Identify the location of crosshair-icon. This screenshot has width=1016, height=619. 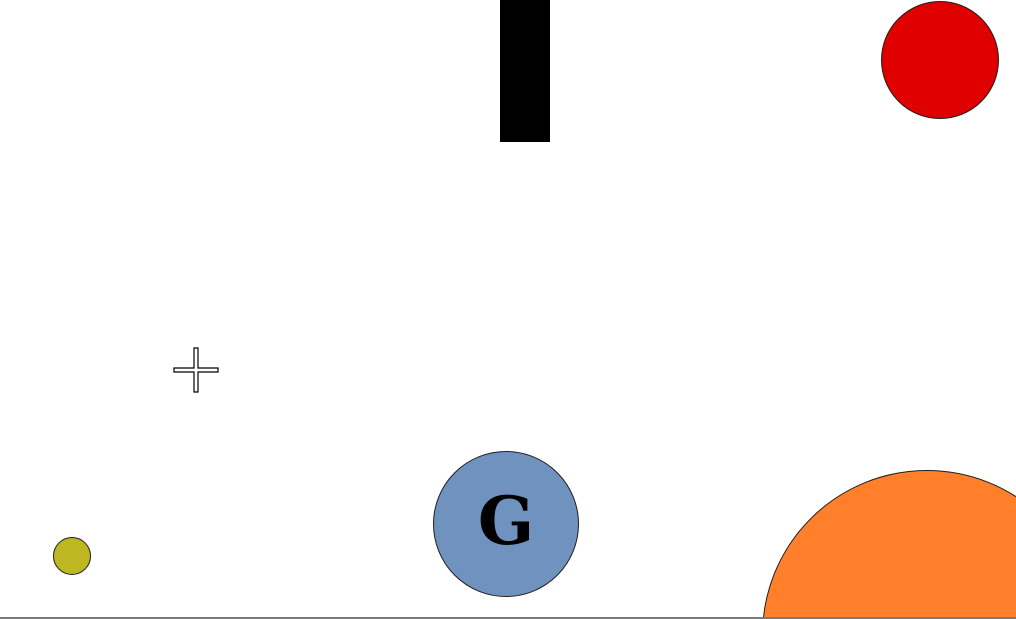
(196, 370).